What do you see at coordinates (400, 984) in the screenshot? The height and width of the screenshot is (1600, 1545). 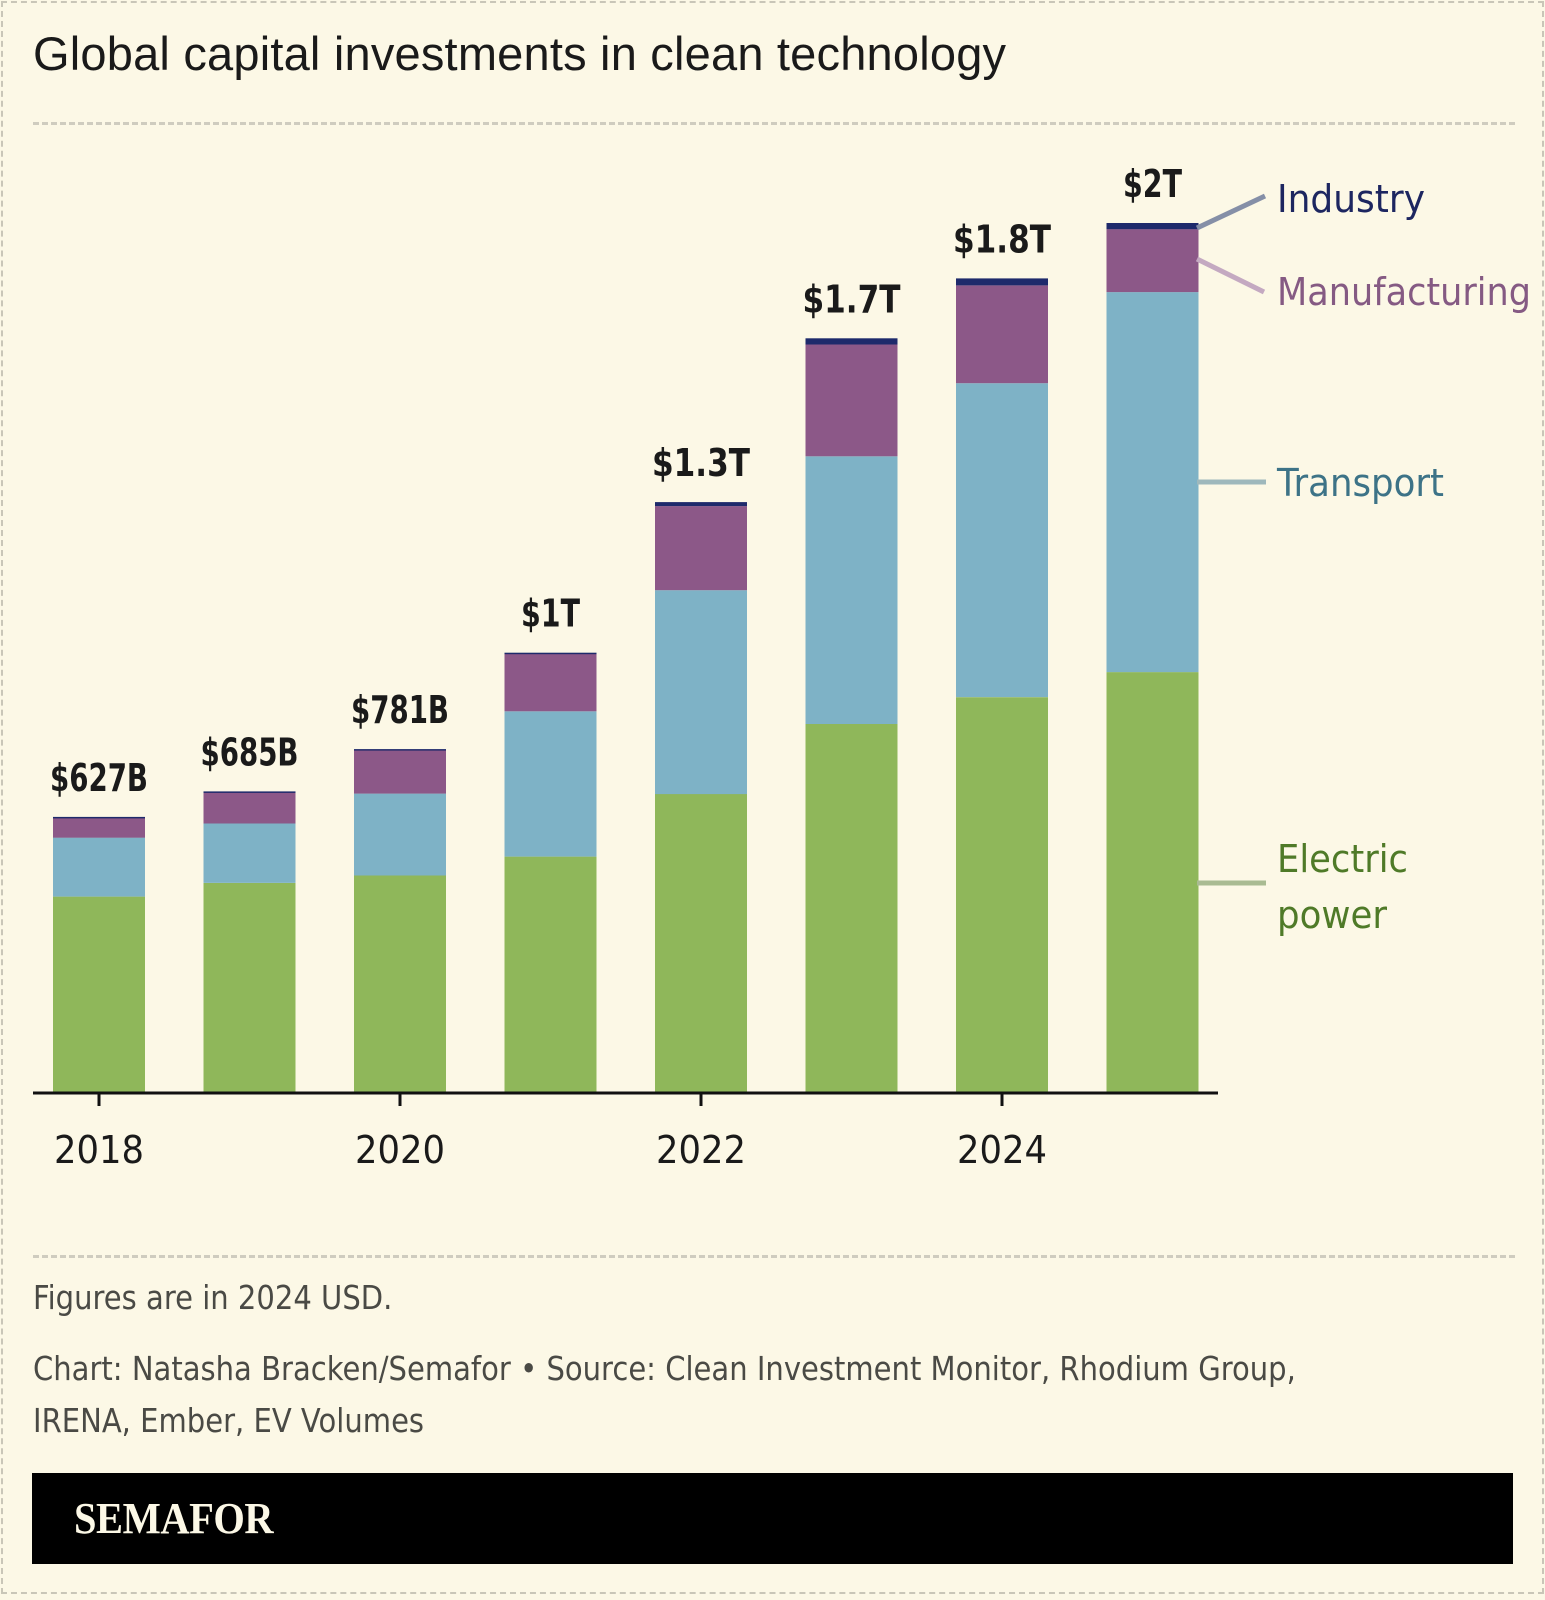 I see `bar-segment-electric-power-2020` at bounding box center [400, 984].